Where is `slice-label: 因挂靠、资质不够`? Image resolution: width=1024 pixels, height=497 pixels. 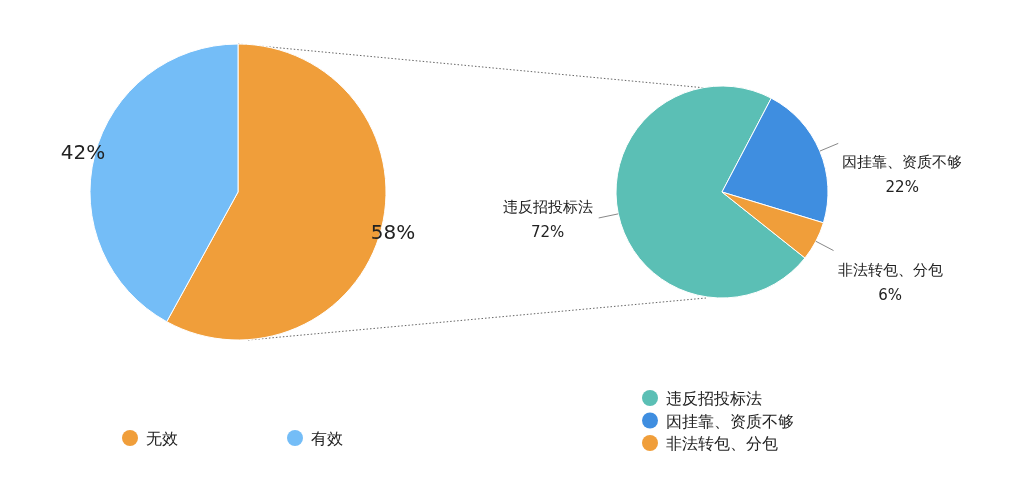
slice-label: 因挂靠、资质不够 is located at coordinates (902, 162).